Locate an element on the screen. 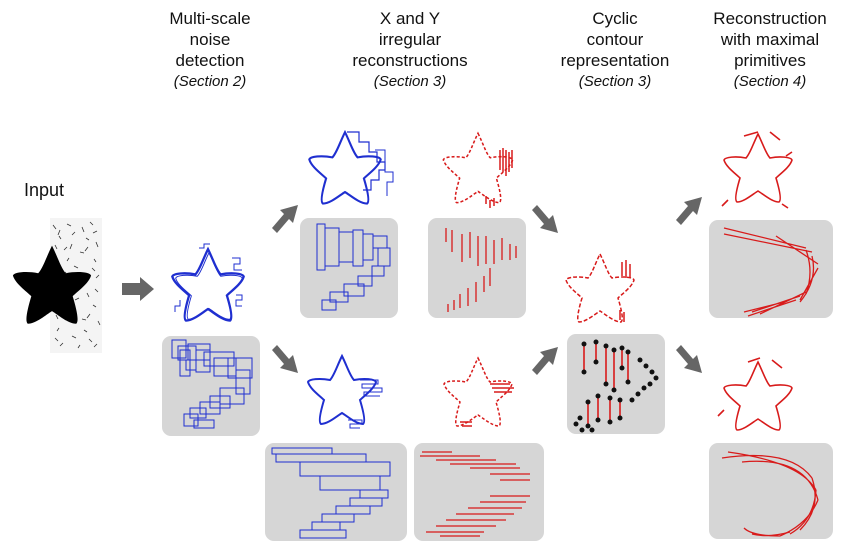  panel-primitives-bottom is located at coordinates (771, 491).